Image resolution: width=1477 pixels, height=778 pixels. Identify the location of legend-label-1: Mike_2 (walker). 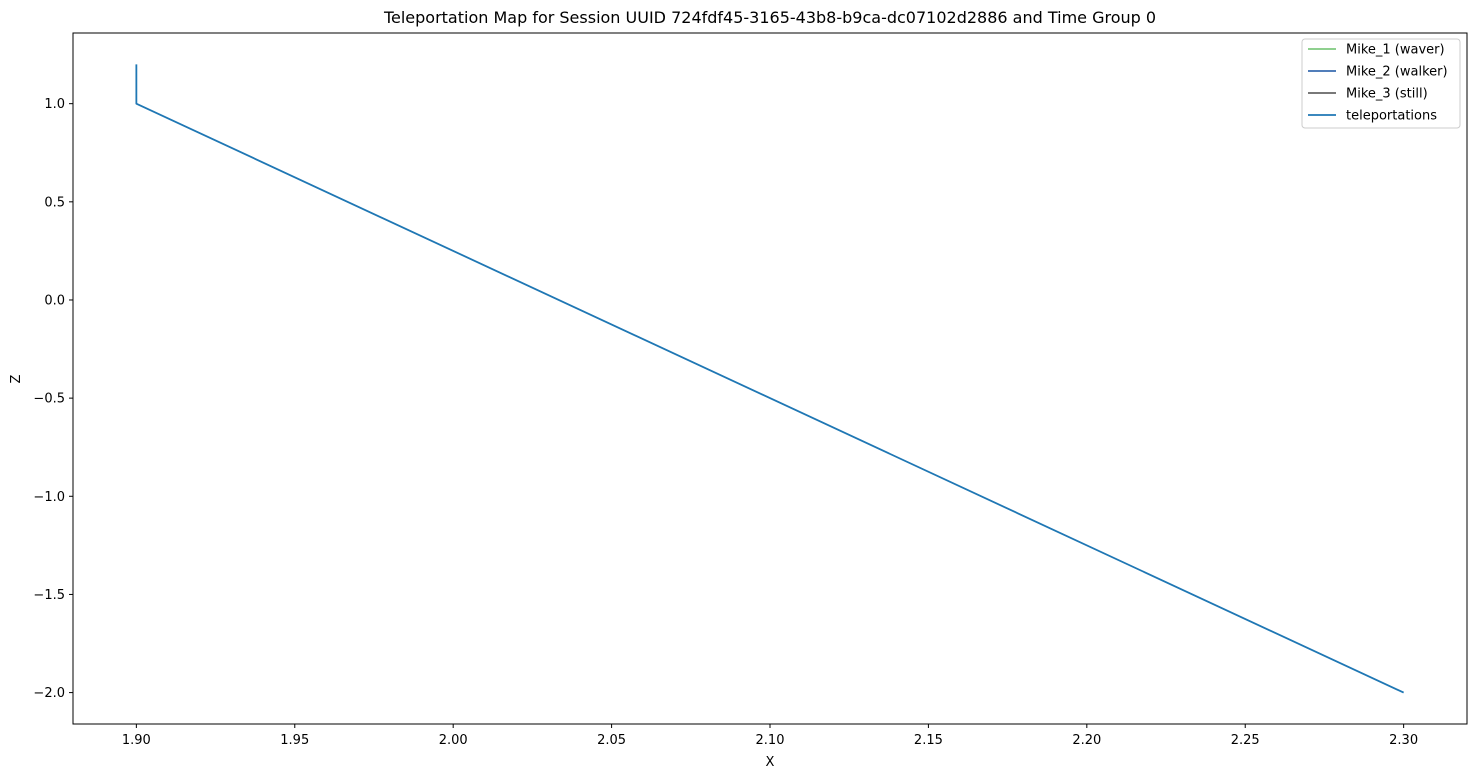
(1397, 72).